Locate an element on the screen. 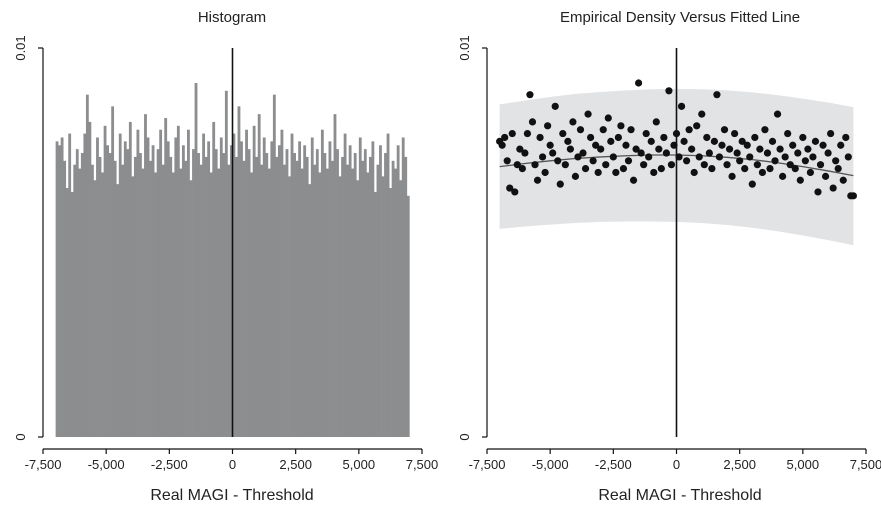 This screenshot has height=507, width=881. histogram-x-axis-label: Real MAGI - Threshold is located at coordinates (231, 495).